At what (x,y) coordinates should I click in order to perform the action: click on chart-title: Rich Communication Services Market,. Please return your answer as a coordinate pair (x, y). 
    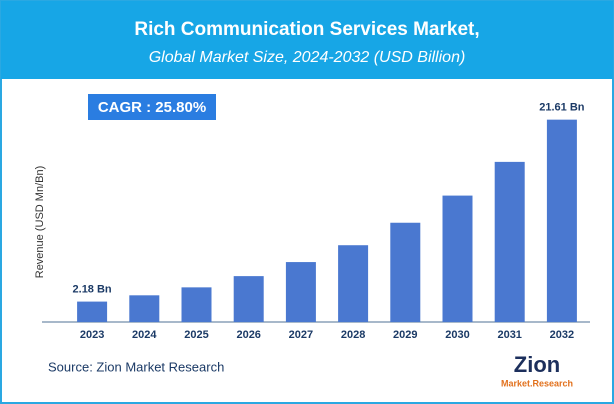
    Looking at the image, I should click on (306, 29).